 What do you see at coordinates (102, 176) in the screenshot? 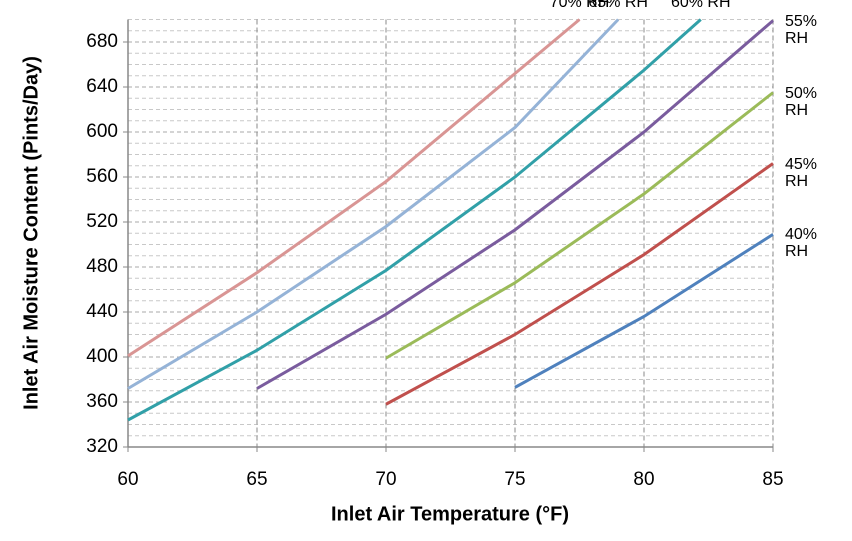
I see `y-tick-label: 560` at bounding box center [102, 176].